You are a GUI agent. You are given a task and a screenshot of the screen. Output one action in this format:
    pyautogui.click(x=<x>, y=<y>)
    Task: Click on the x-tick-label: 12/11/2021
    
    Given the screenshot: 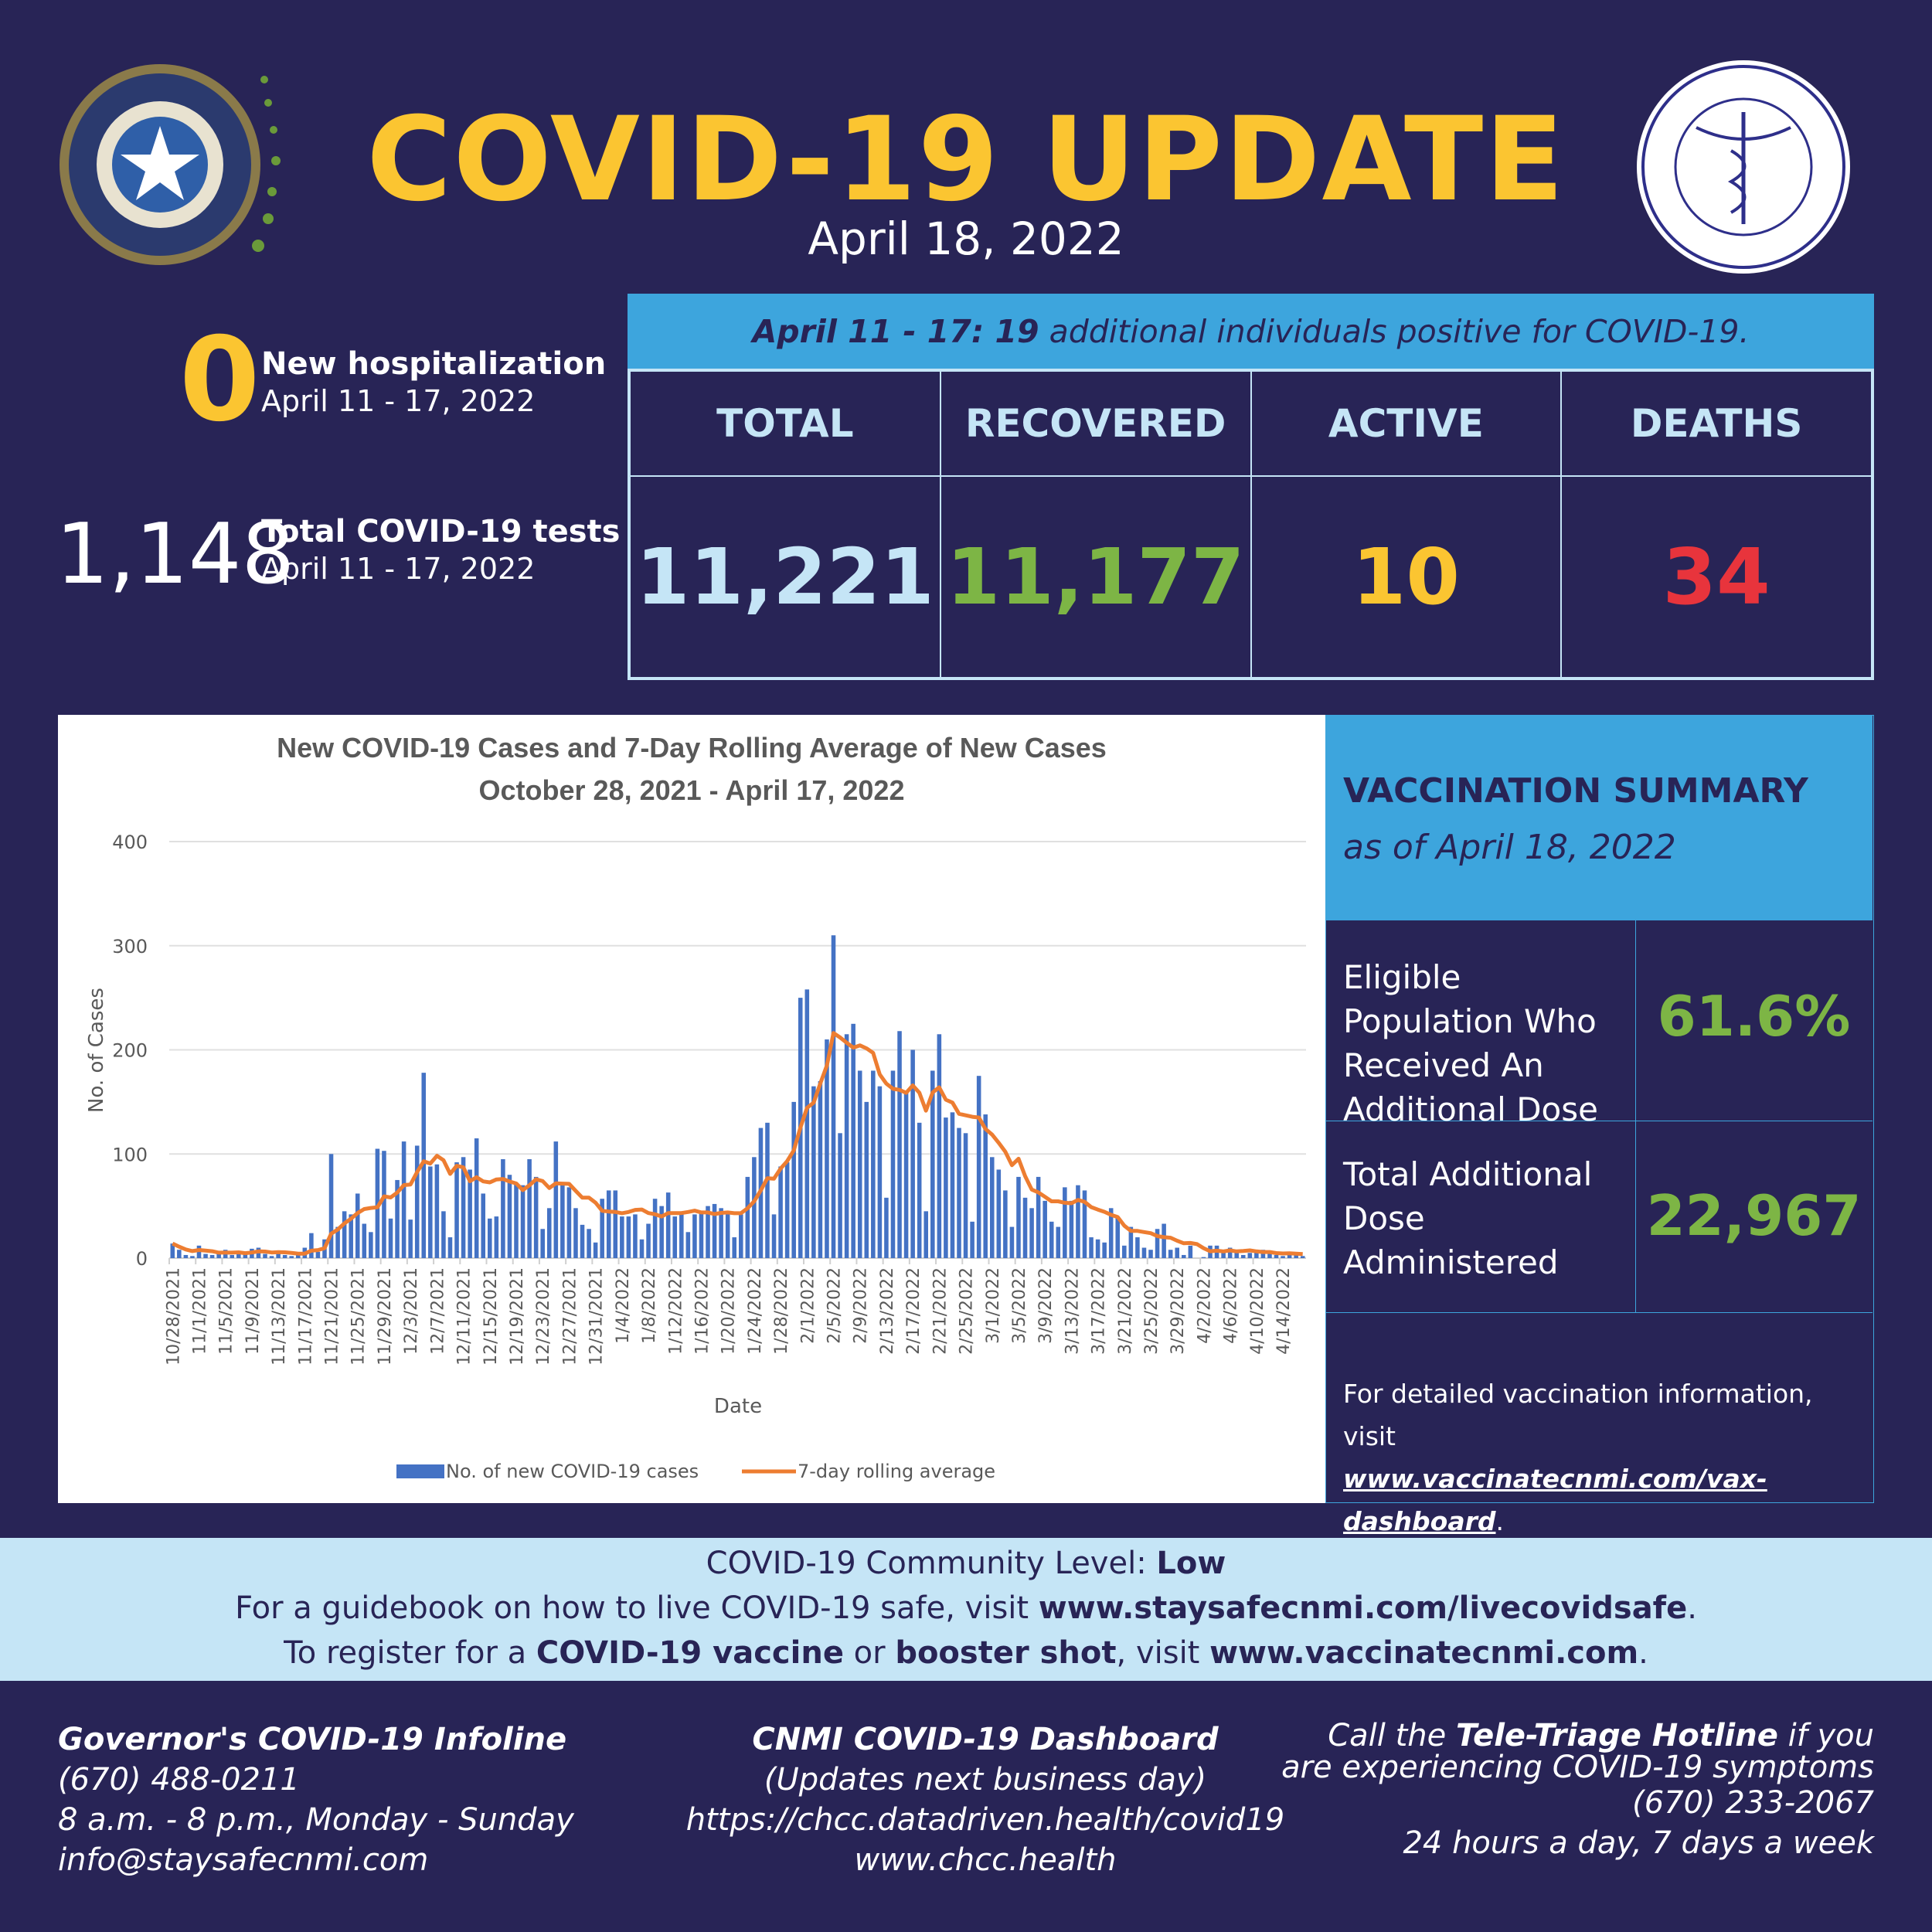 What is the action you would take?
    pyautogui.click(x=464, y=1317)
    